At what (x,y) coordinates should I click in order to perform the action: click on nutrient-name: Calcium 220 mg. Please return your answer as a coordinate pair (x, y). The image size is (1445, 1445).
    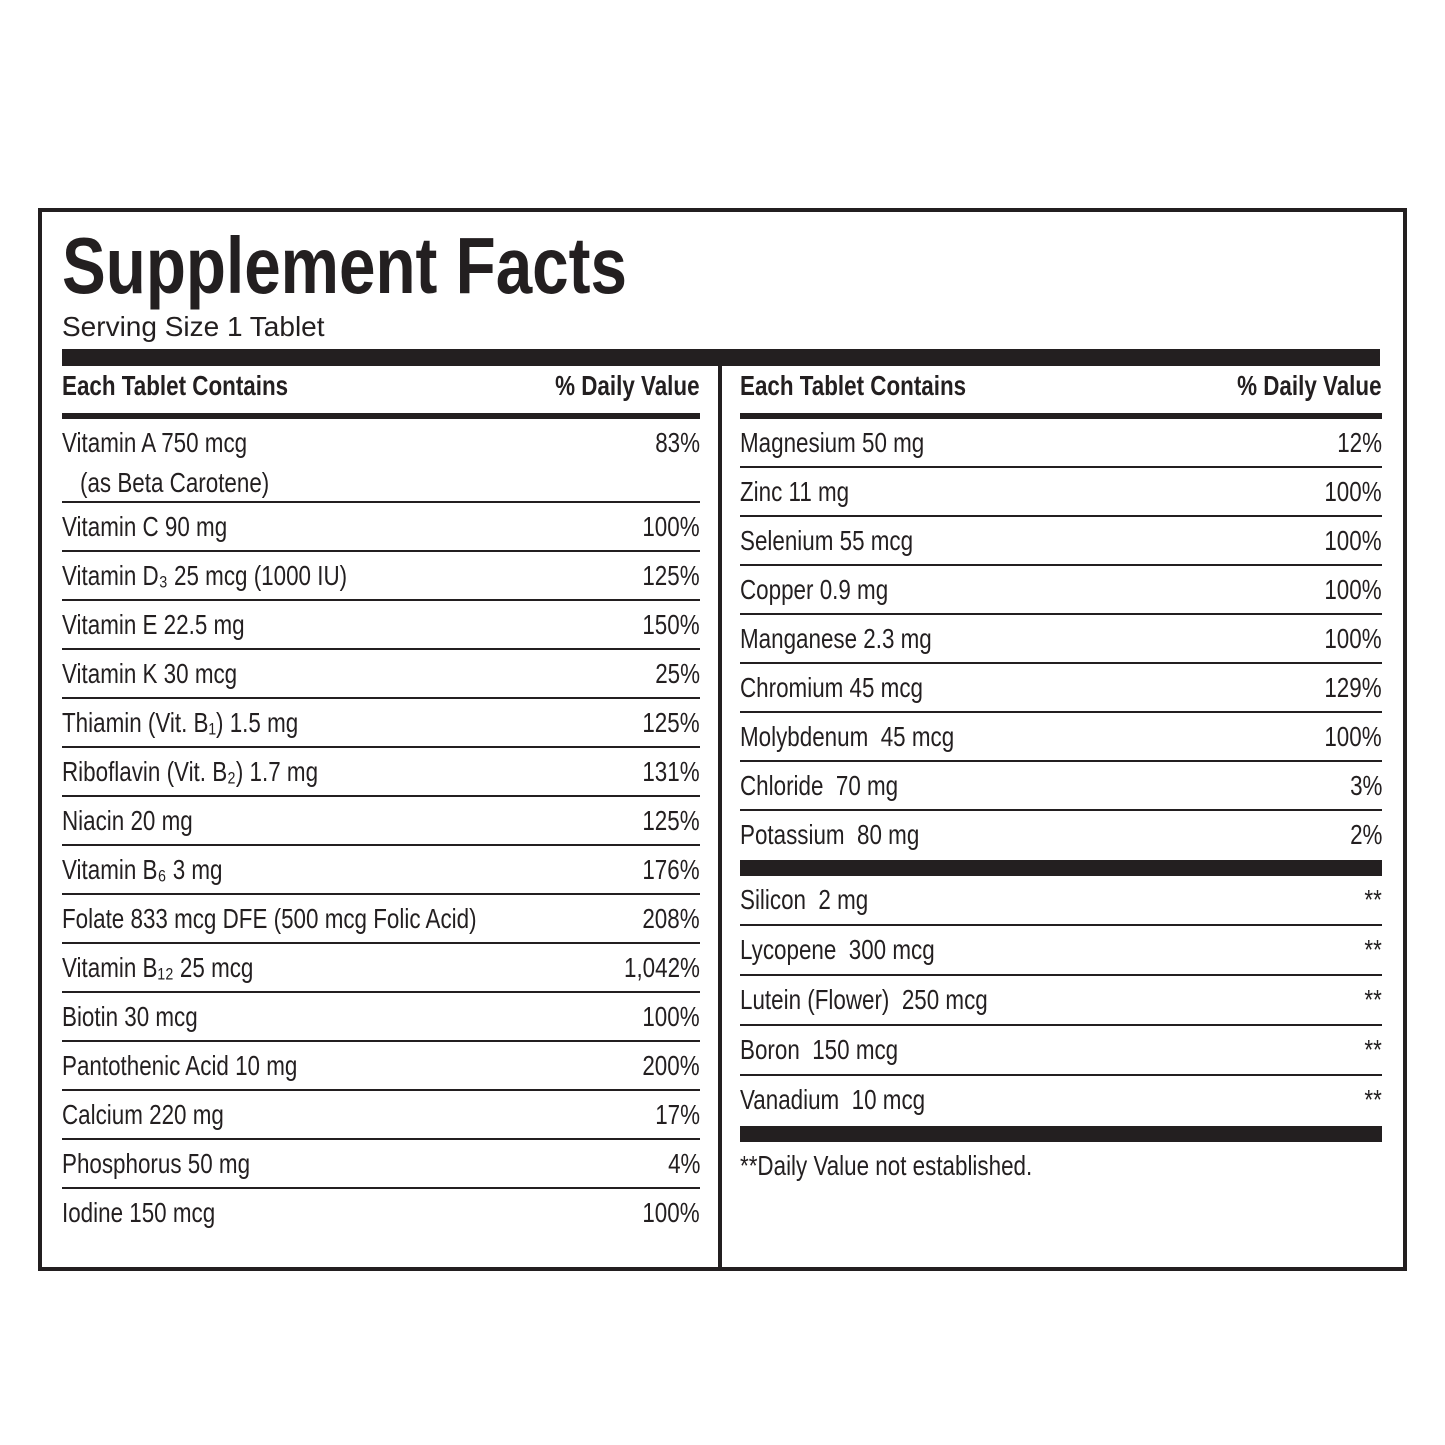
    Looking at the image, I should click on (143, 1114).